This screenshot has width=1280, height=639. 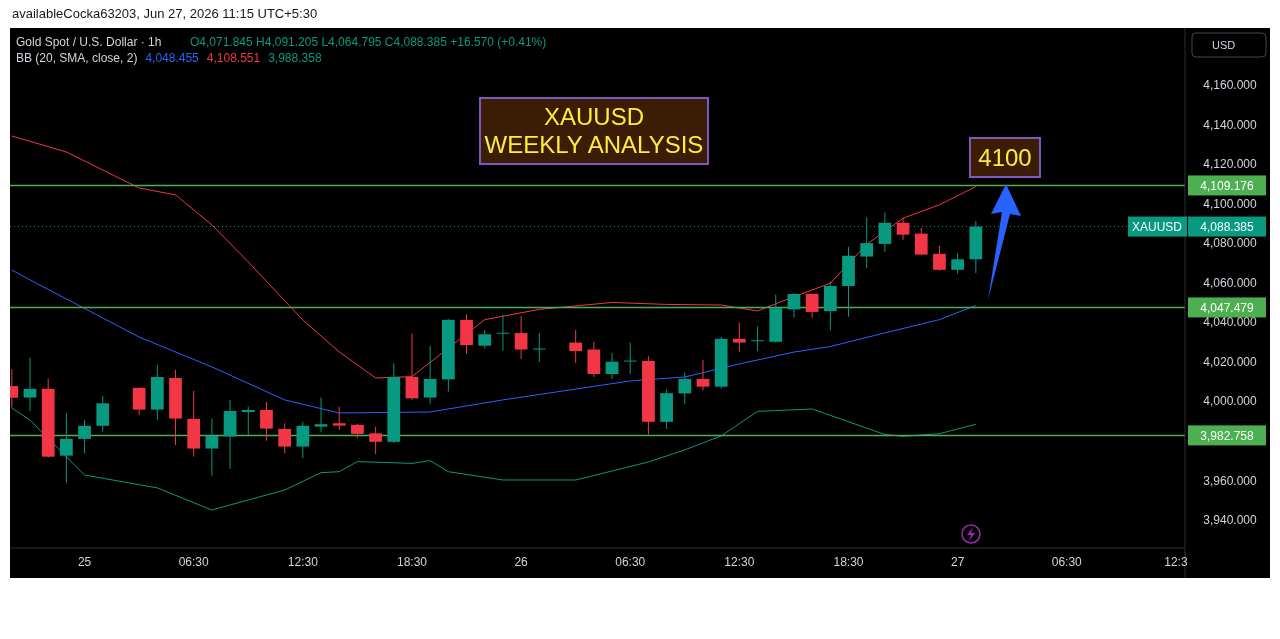 What do you see at coordinates (1227, 185) in the screenshot?
I see `ref-line-label: 4,109.176` at bounding box center [1227, 185].